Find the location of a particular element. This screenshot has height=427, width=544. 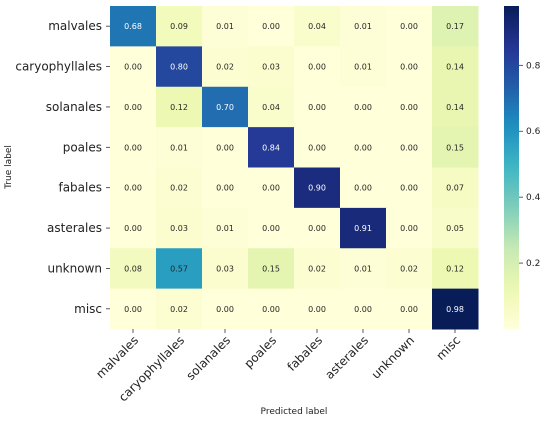

y-tick-label: malvales is located at coordinates (75, 26).